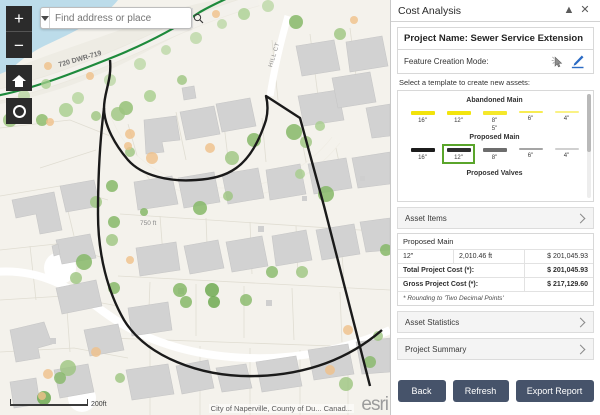 Image resolution: width=600 pixels, height=415 pixels. Describe the element at coordinates (495, 349) in the screenshot. I see `accordion-project-summary: Project Summary` at that location.